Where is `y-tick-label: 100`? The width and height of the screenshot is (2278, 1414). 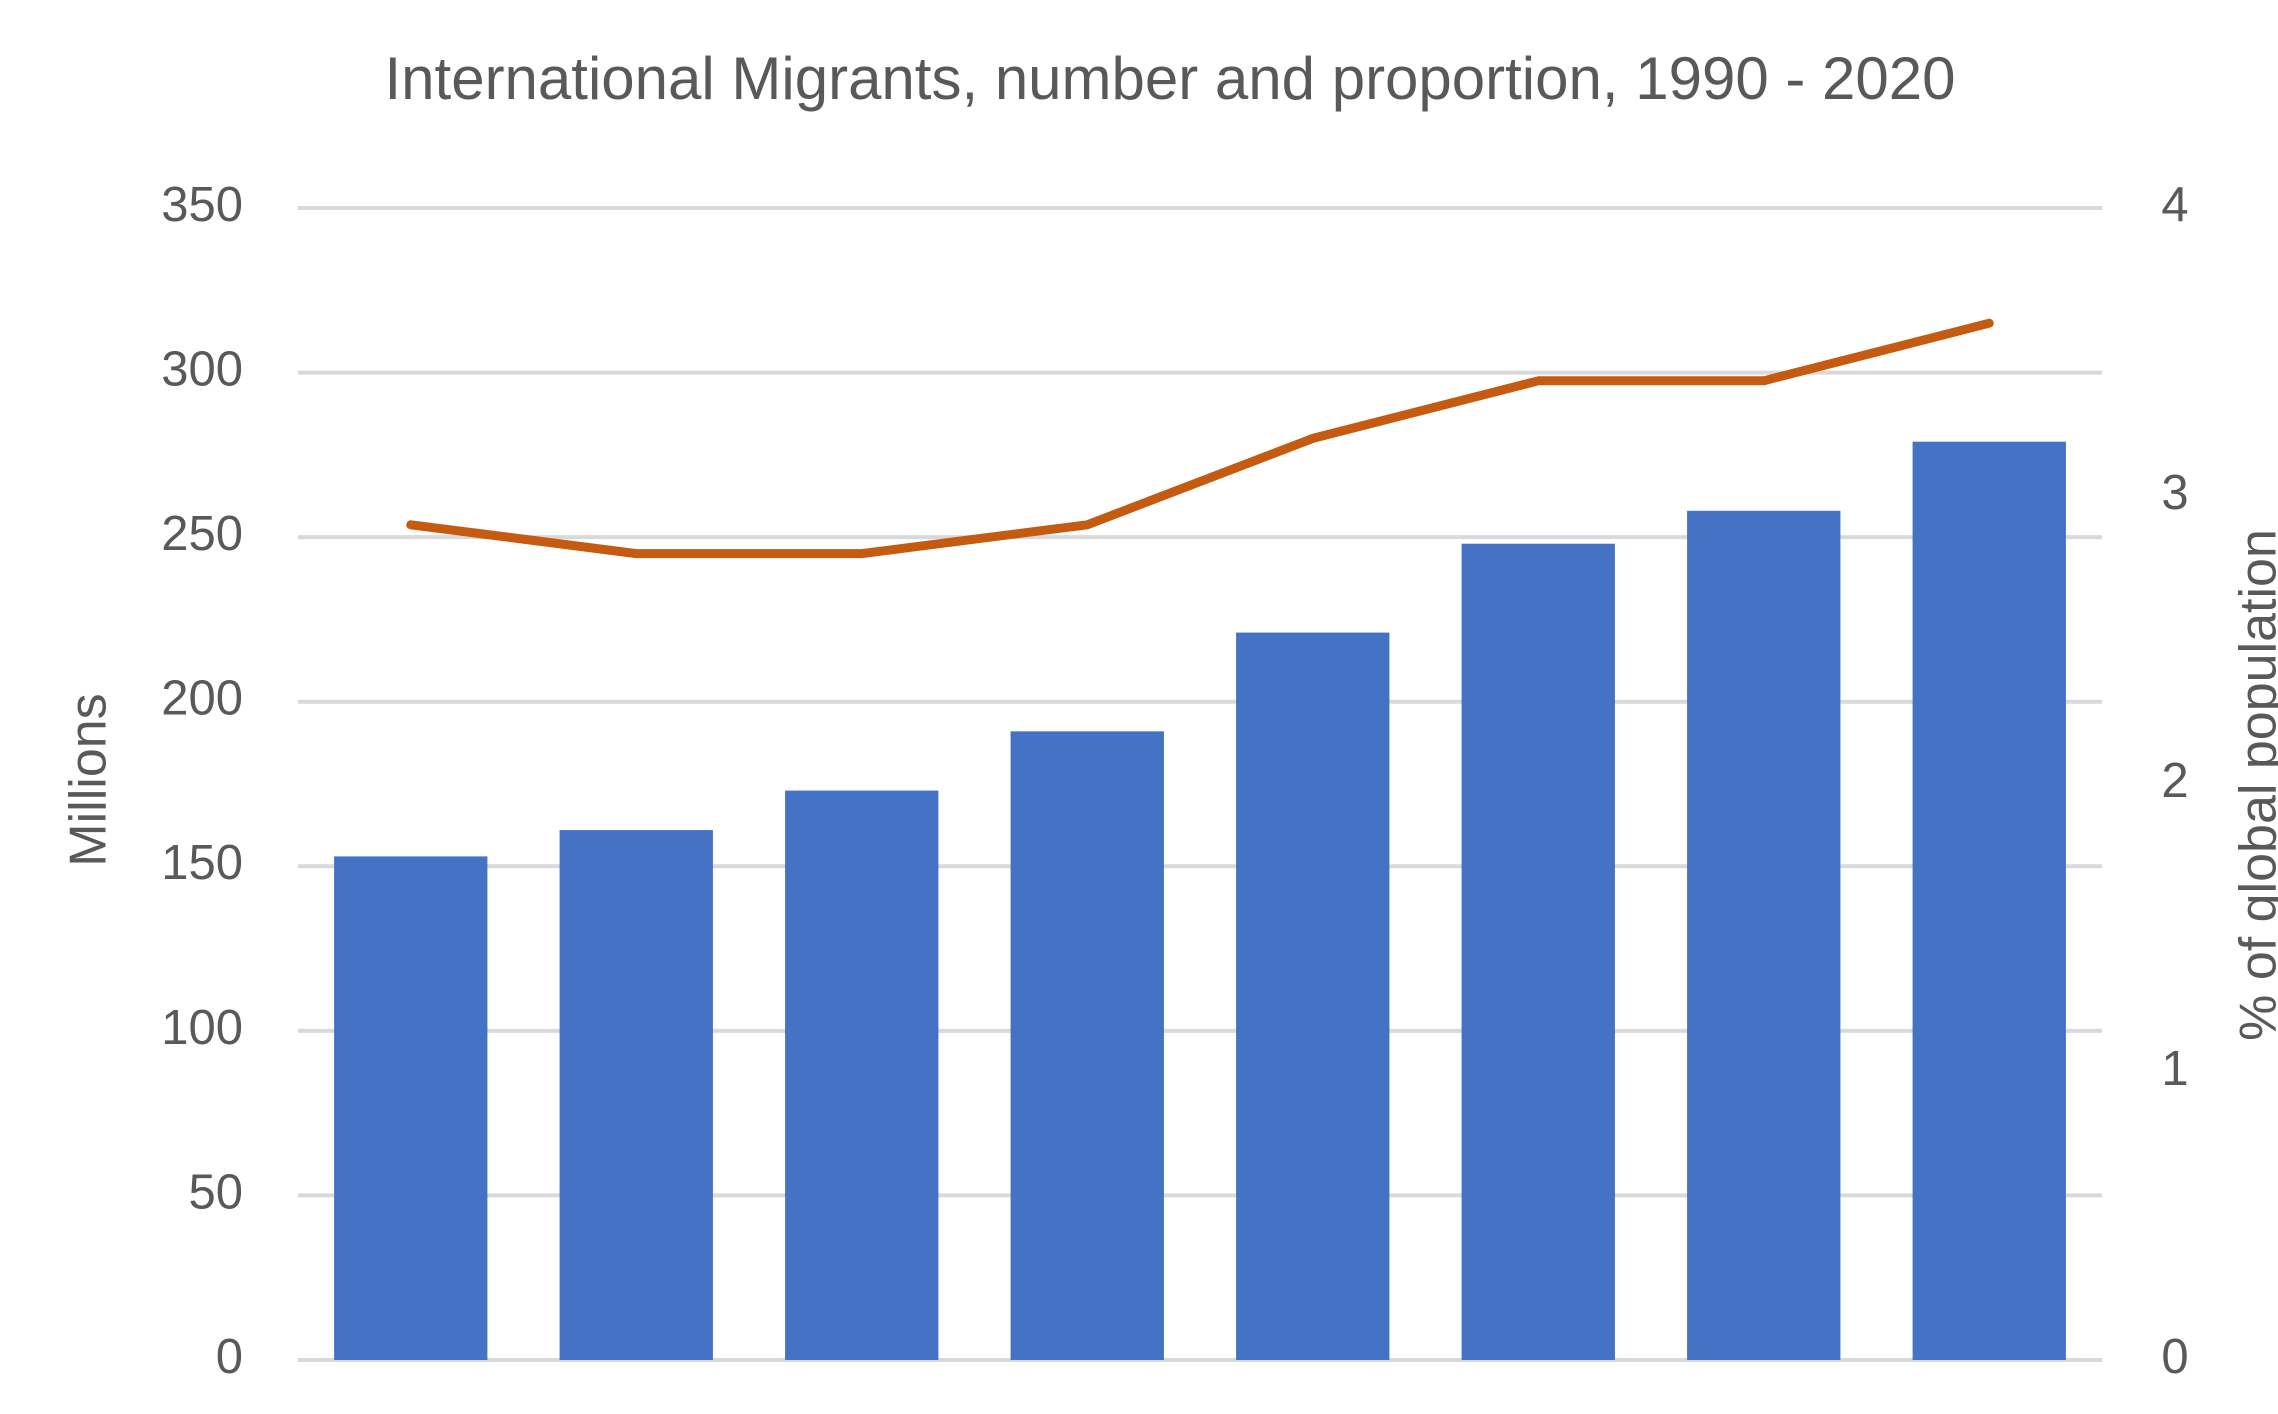 y-tick-label: 100 is located at coordinates (202, 1028).